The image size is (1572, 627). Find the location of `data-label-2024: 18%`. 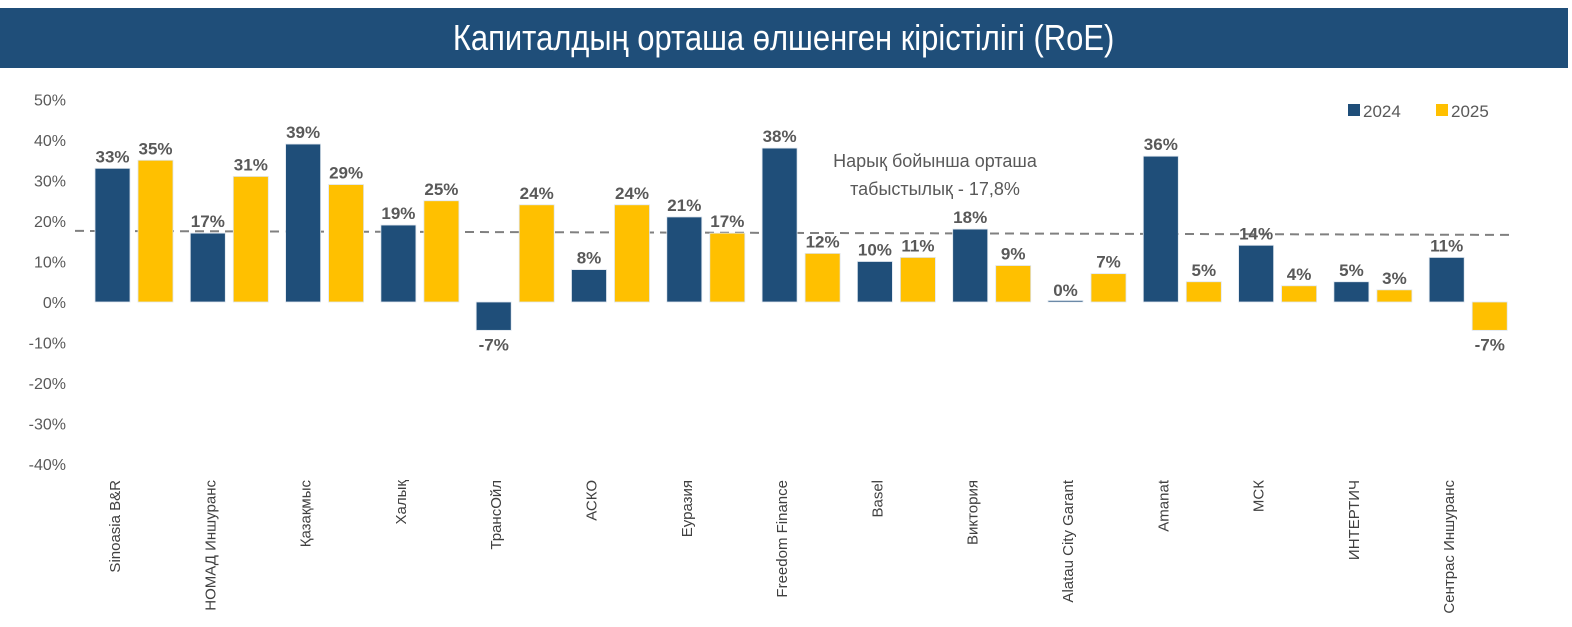

data-label-2024: 18% is located at coordinates (970, 217).